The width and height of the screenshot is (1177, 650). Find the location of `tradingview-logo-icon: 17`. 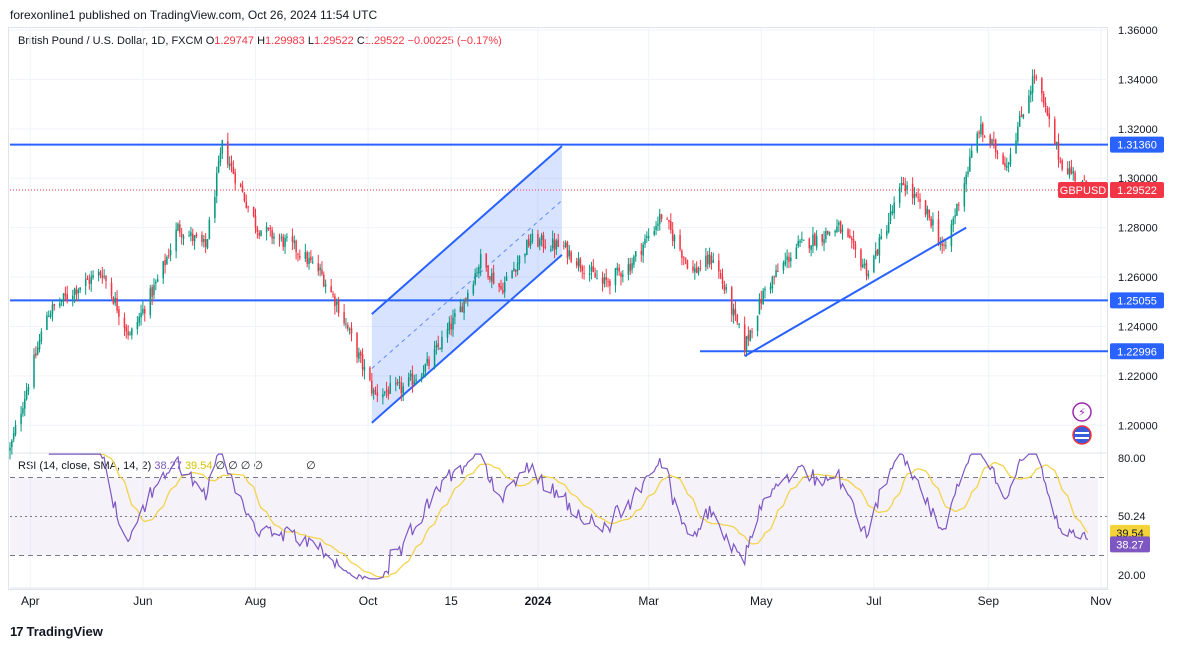

tradingview-logo-icon: 17 is located at coordinates (17, 631).